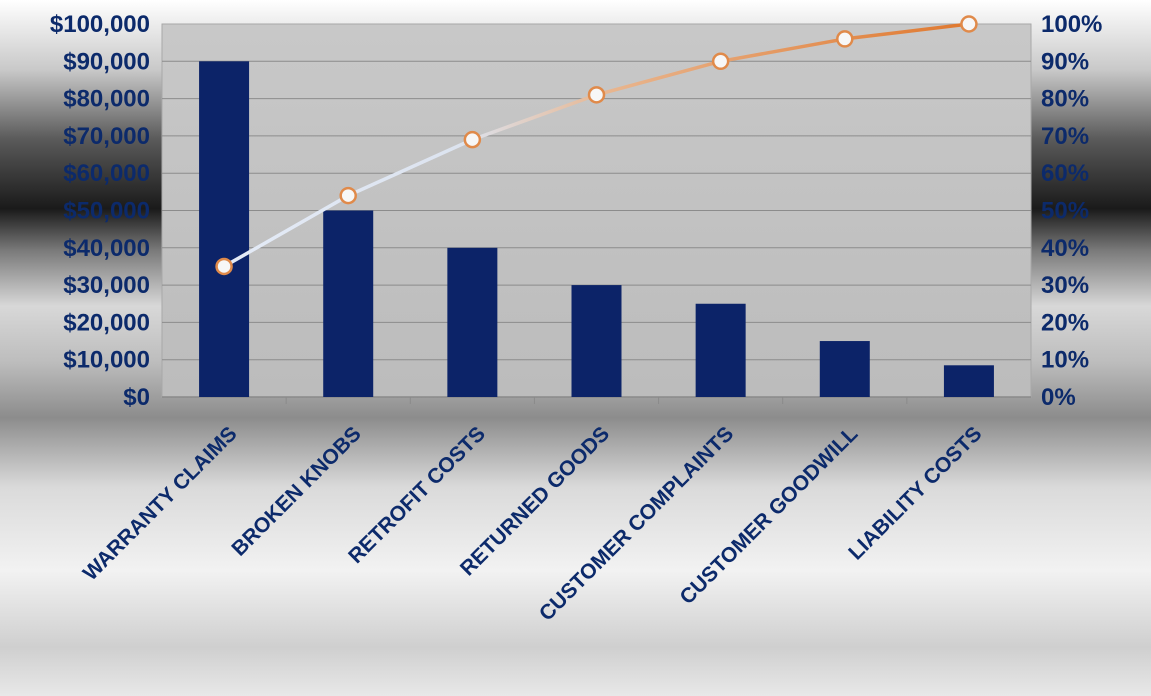 The height and width of the screenshot is (696, 1151). Describe the element at coordinates (1058, 397) in the screenshot. I see `y2-tick-label: 0%` at that location.